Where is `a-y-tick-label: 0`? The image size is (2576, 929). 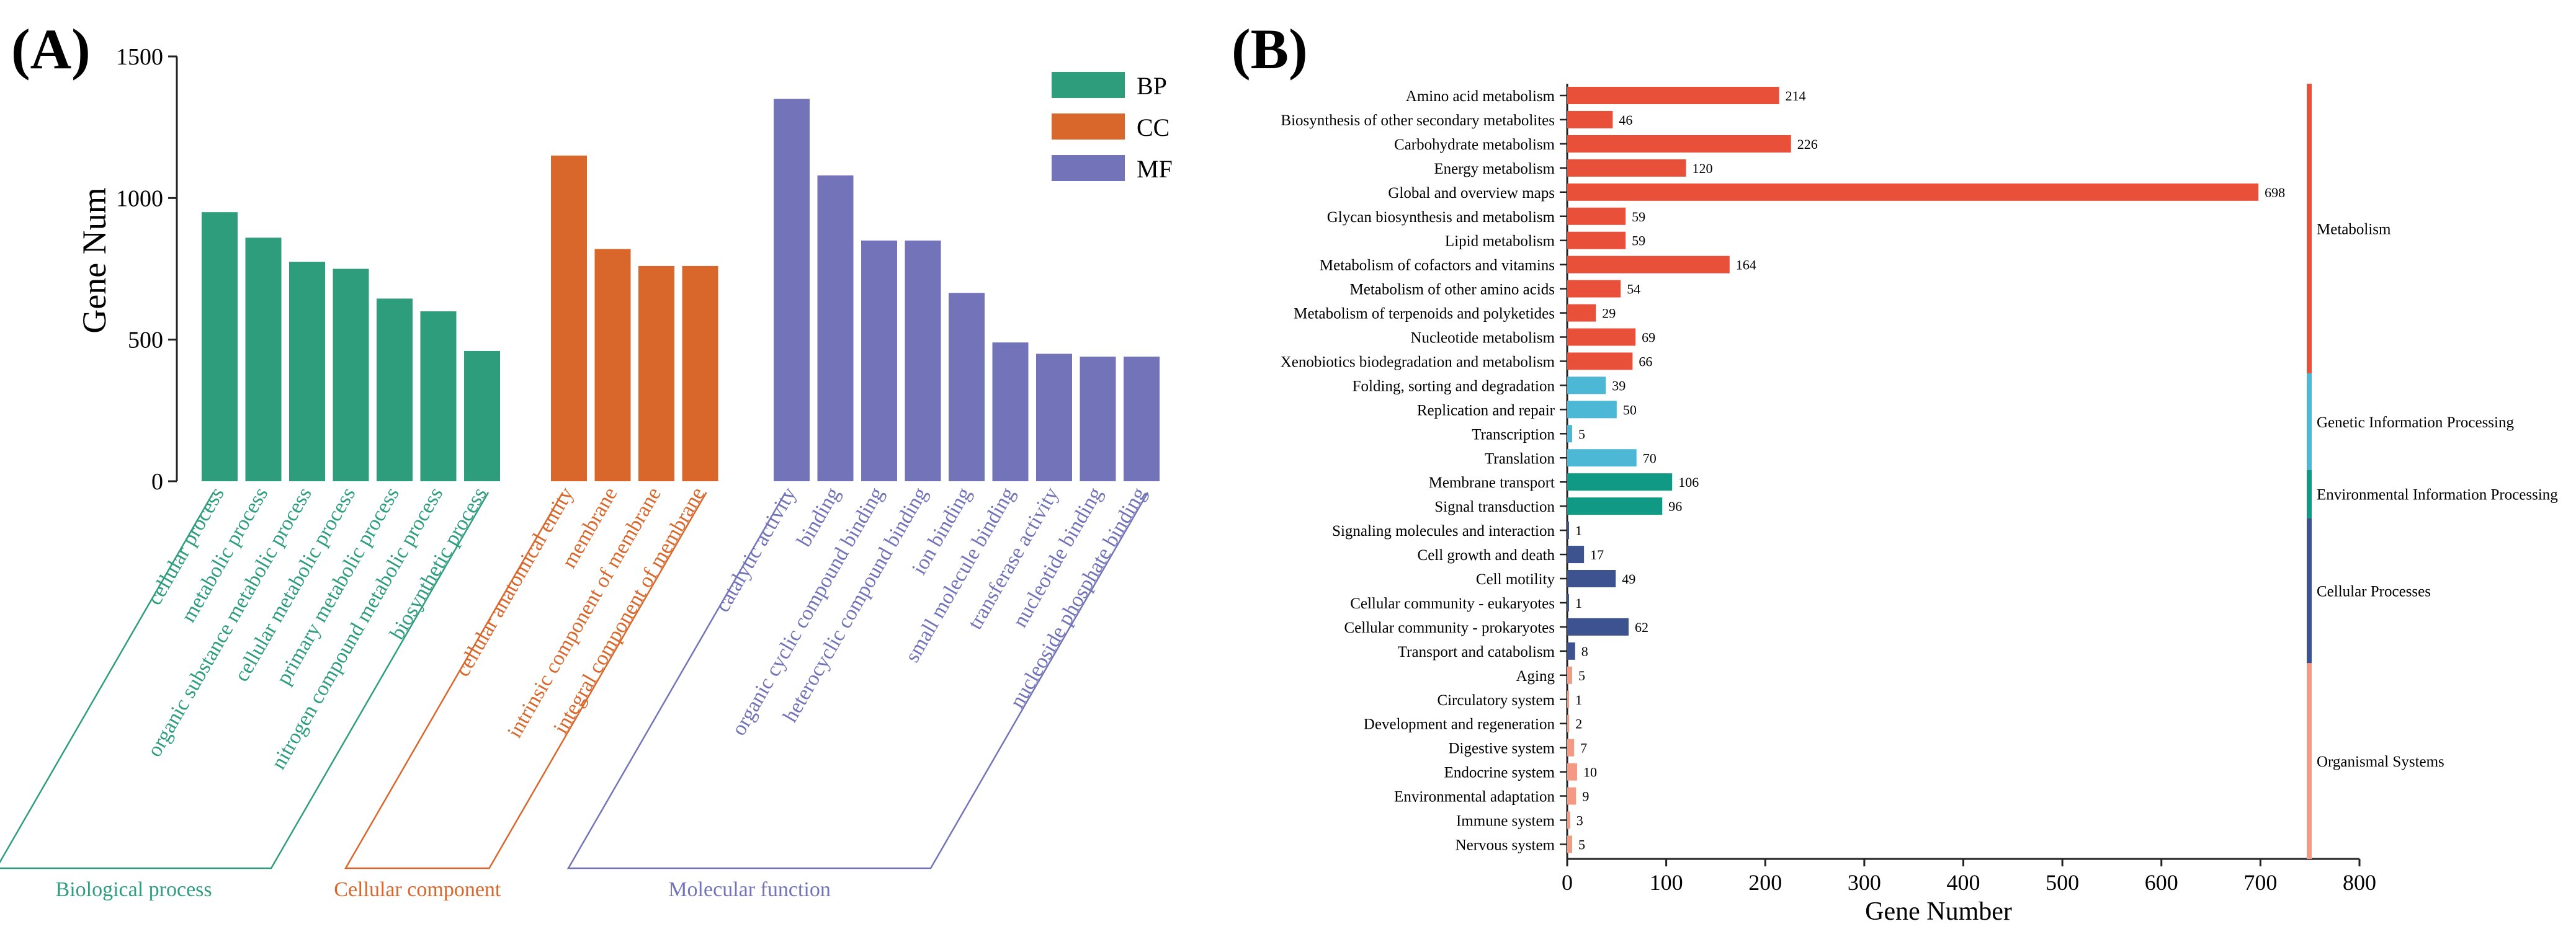
a-y-tick-label: 0 is located at coordinates (157, 482).